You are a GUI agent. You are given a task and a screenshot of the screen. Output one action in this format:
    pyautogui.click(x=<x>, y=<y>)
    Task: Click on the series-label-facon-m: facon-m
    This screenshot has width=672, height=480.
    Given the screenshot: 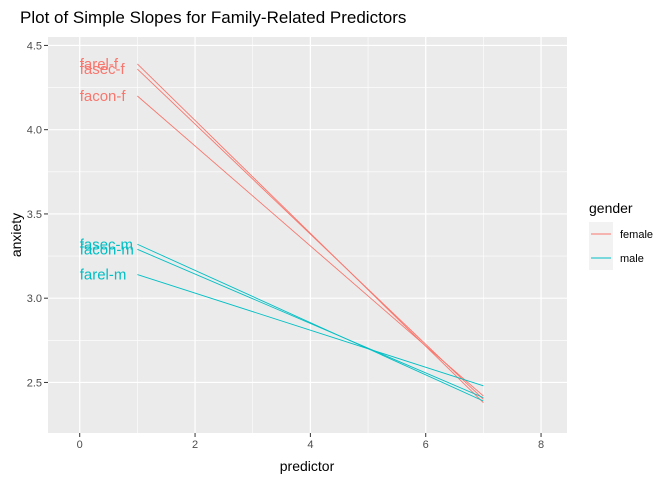 What is the action you would take?
    pyautogui.click(x=107, y=249)
    